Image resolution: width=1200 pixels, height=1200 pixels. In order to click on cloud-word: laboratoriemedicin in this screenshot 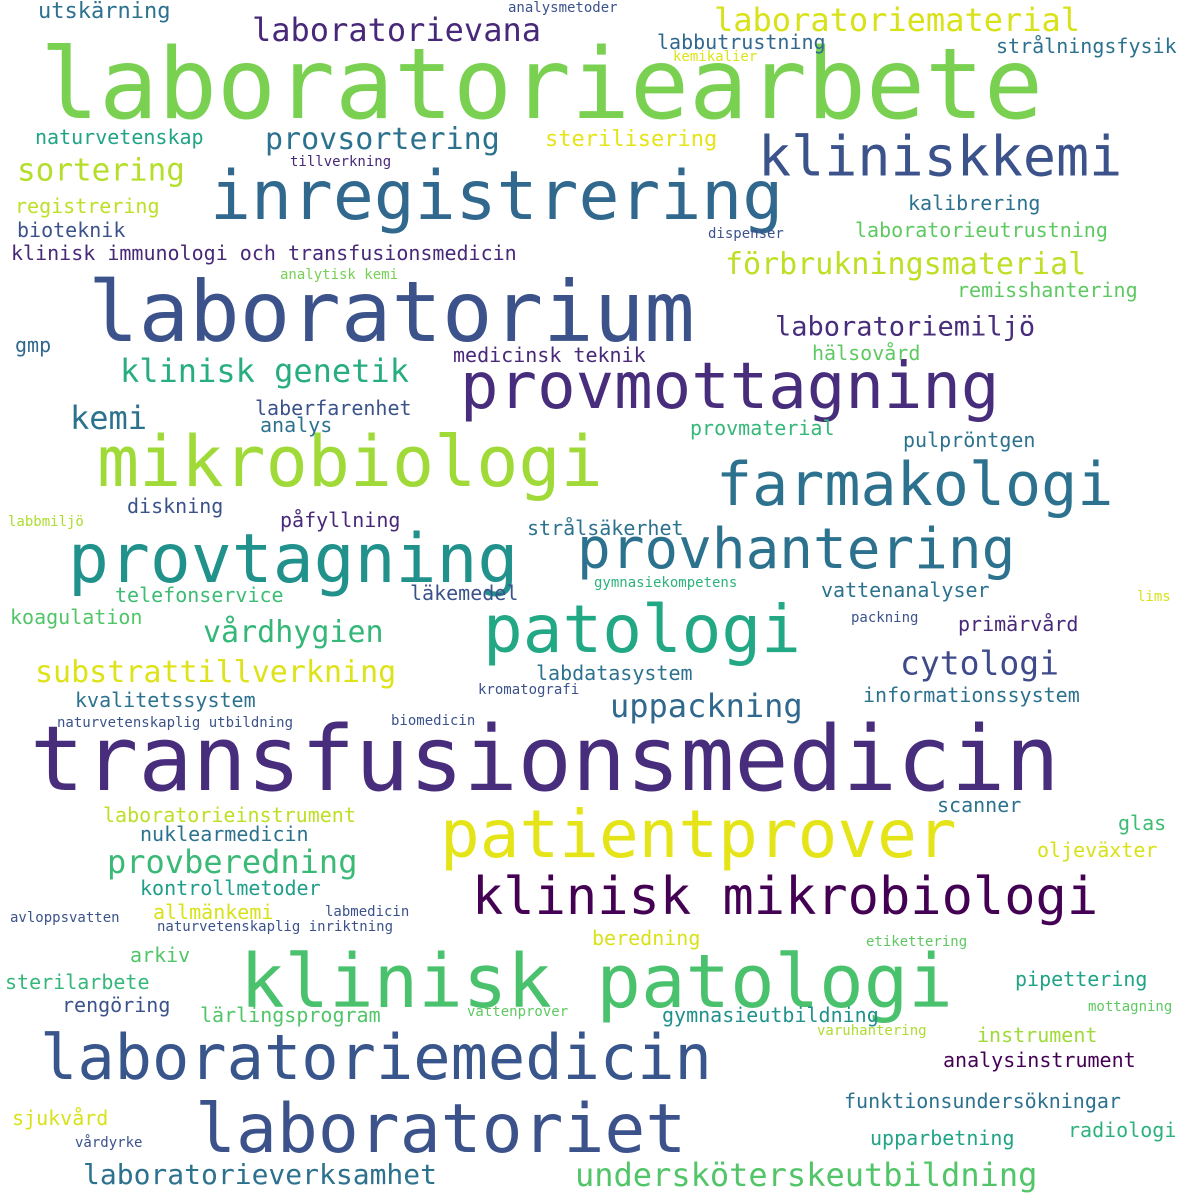, I will do `click(376, 1057)`.